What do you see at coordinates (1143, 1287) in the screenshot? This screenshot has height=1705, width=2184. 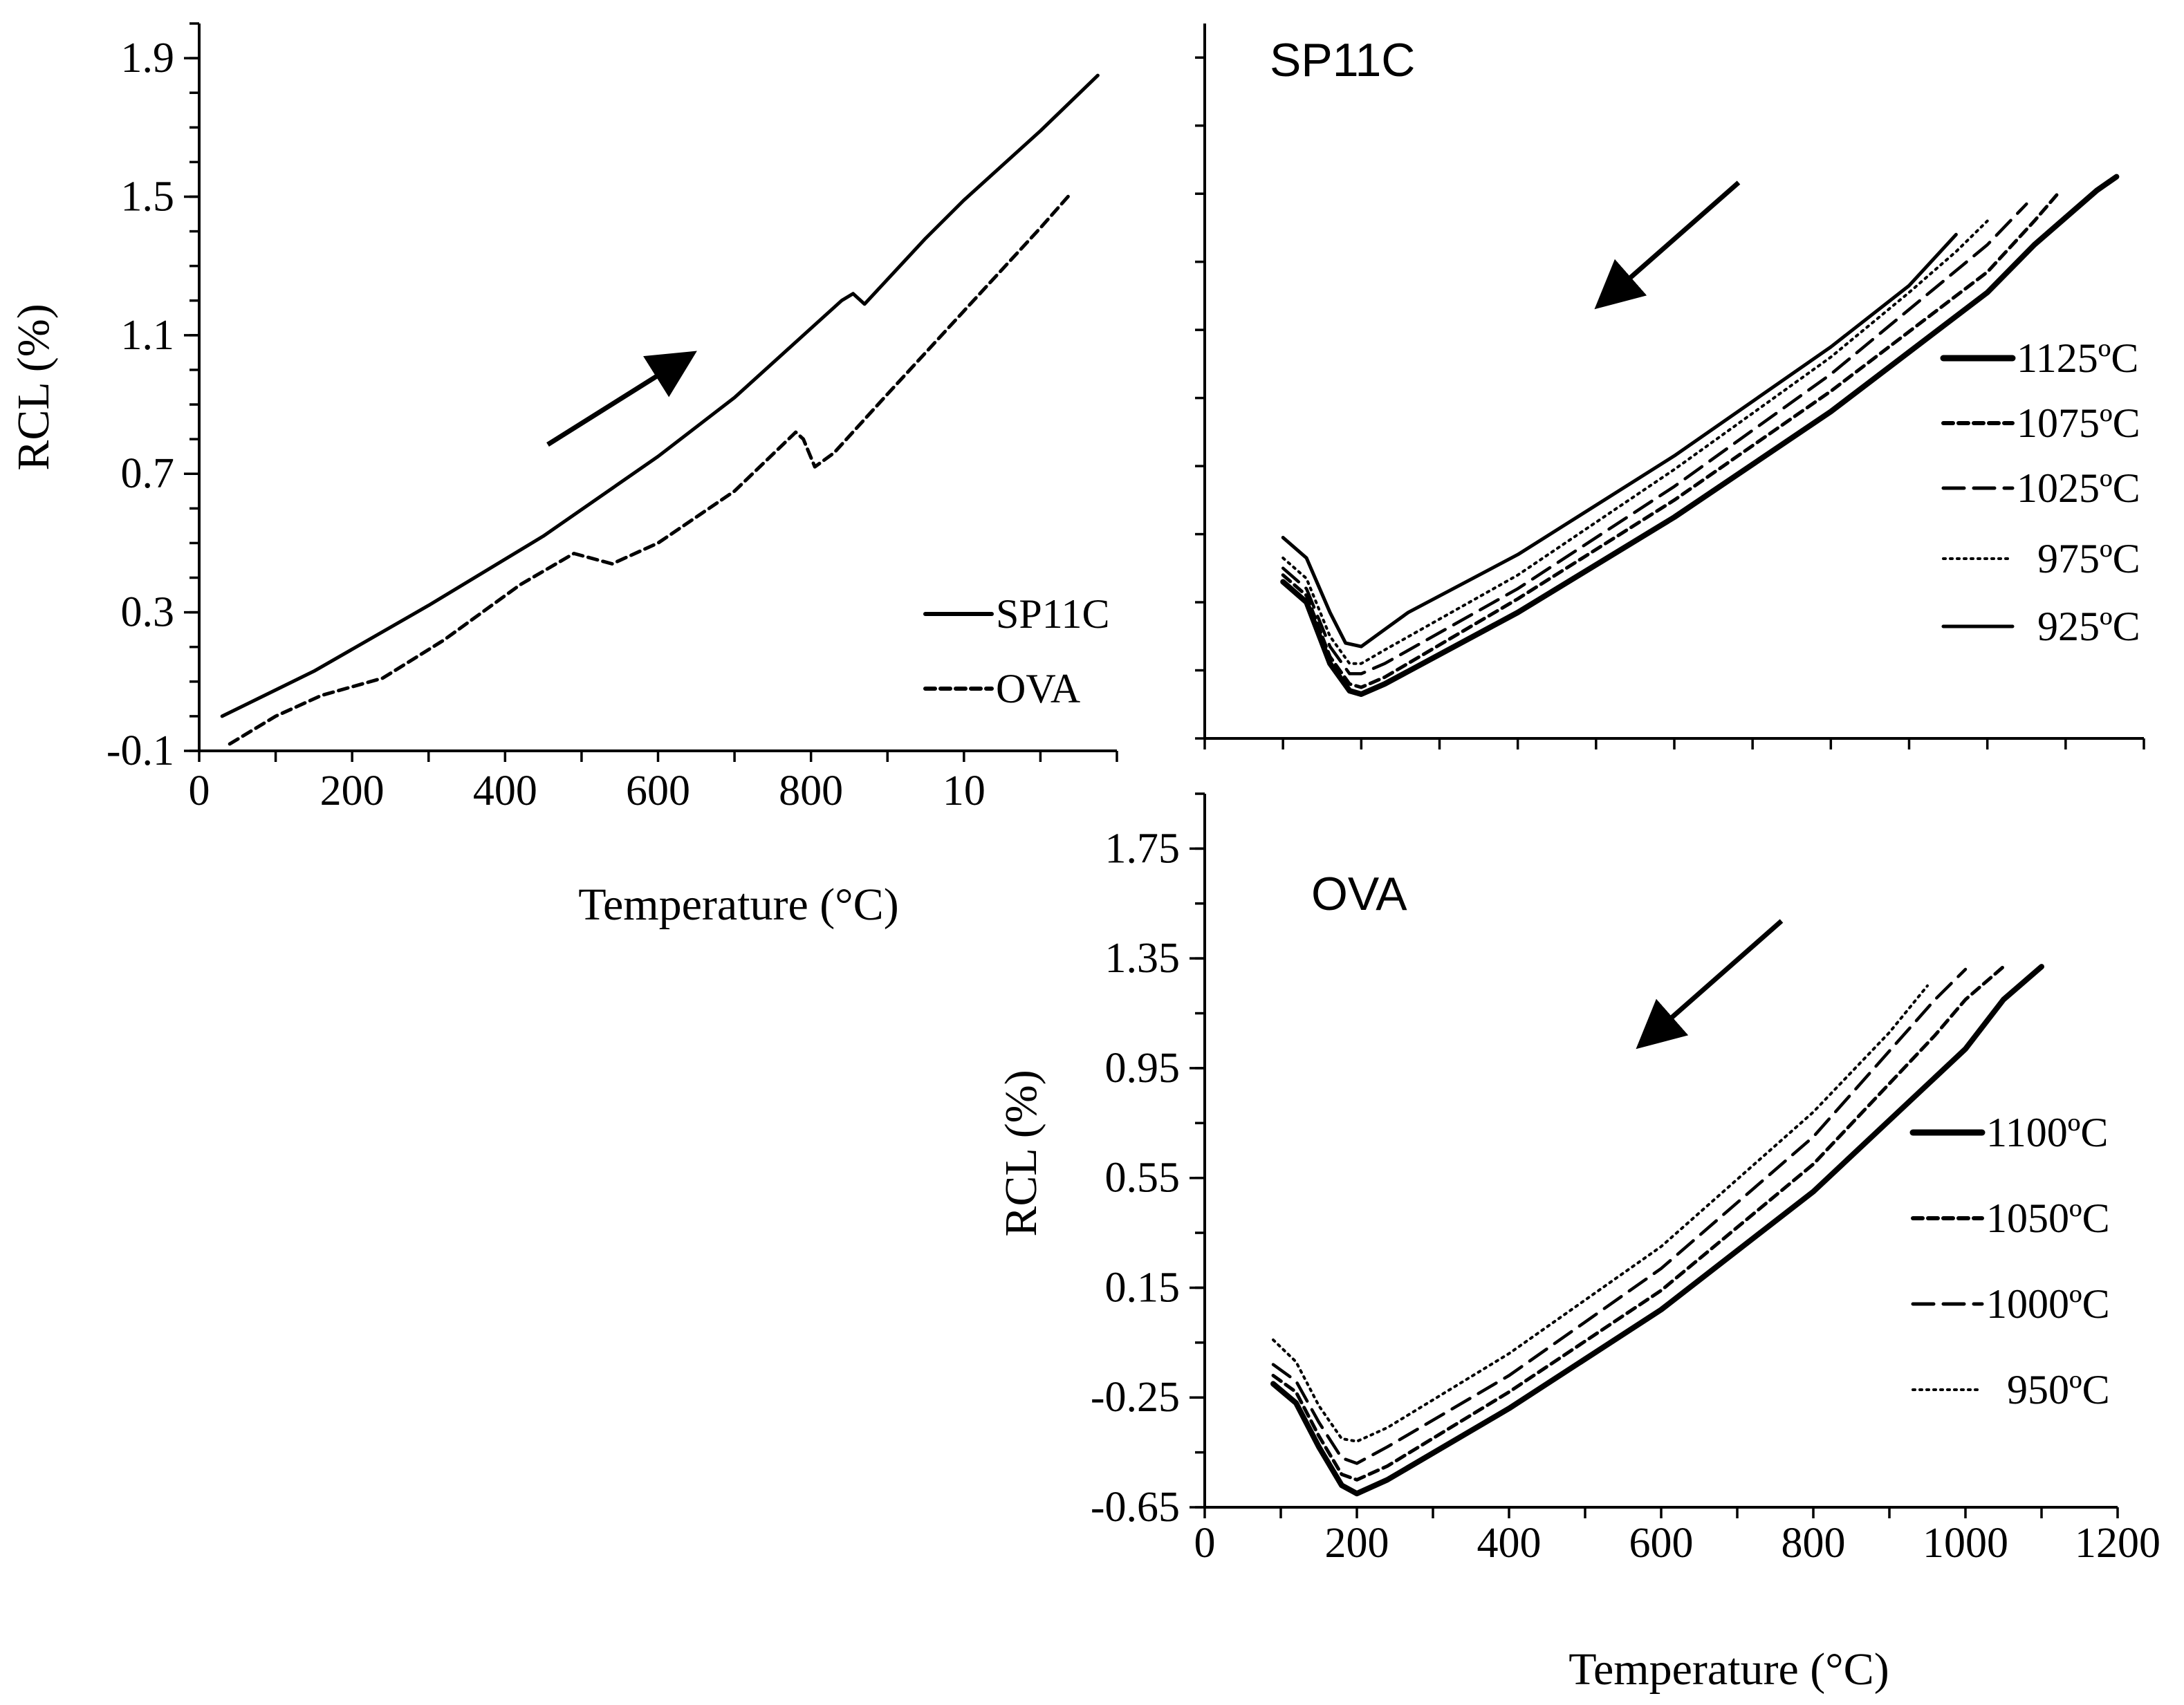 I see `y-tick-label: 0.15` at bounding box center [1143, 1287].